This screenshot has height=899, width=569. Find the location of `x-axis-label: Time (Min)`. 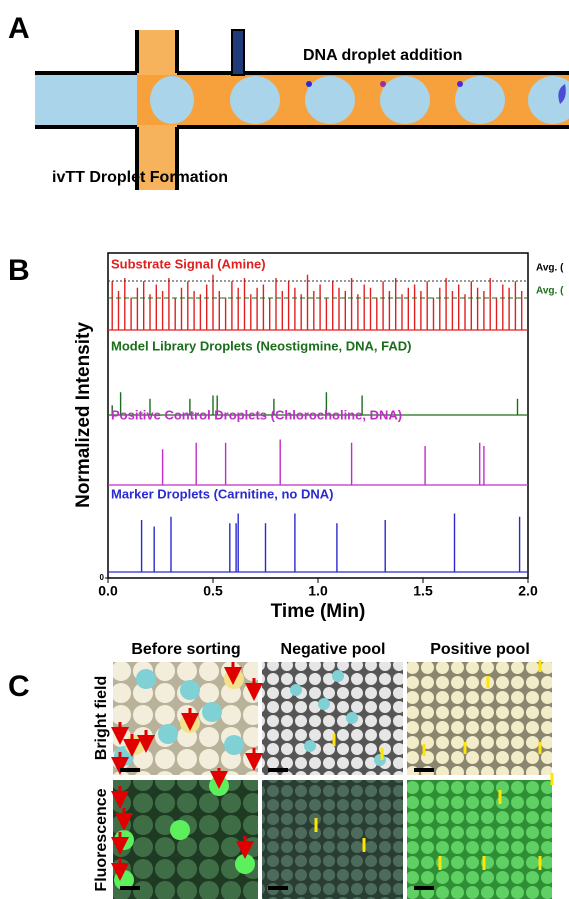

x-axis-label: Time (Min) is located at coordinates (318, 611).